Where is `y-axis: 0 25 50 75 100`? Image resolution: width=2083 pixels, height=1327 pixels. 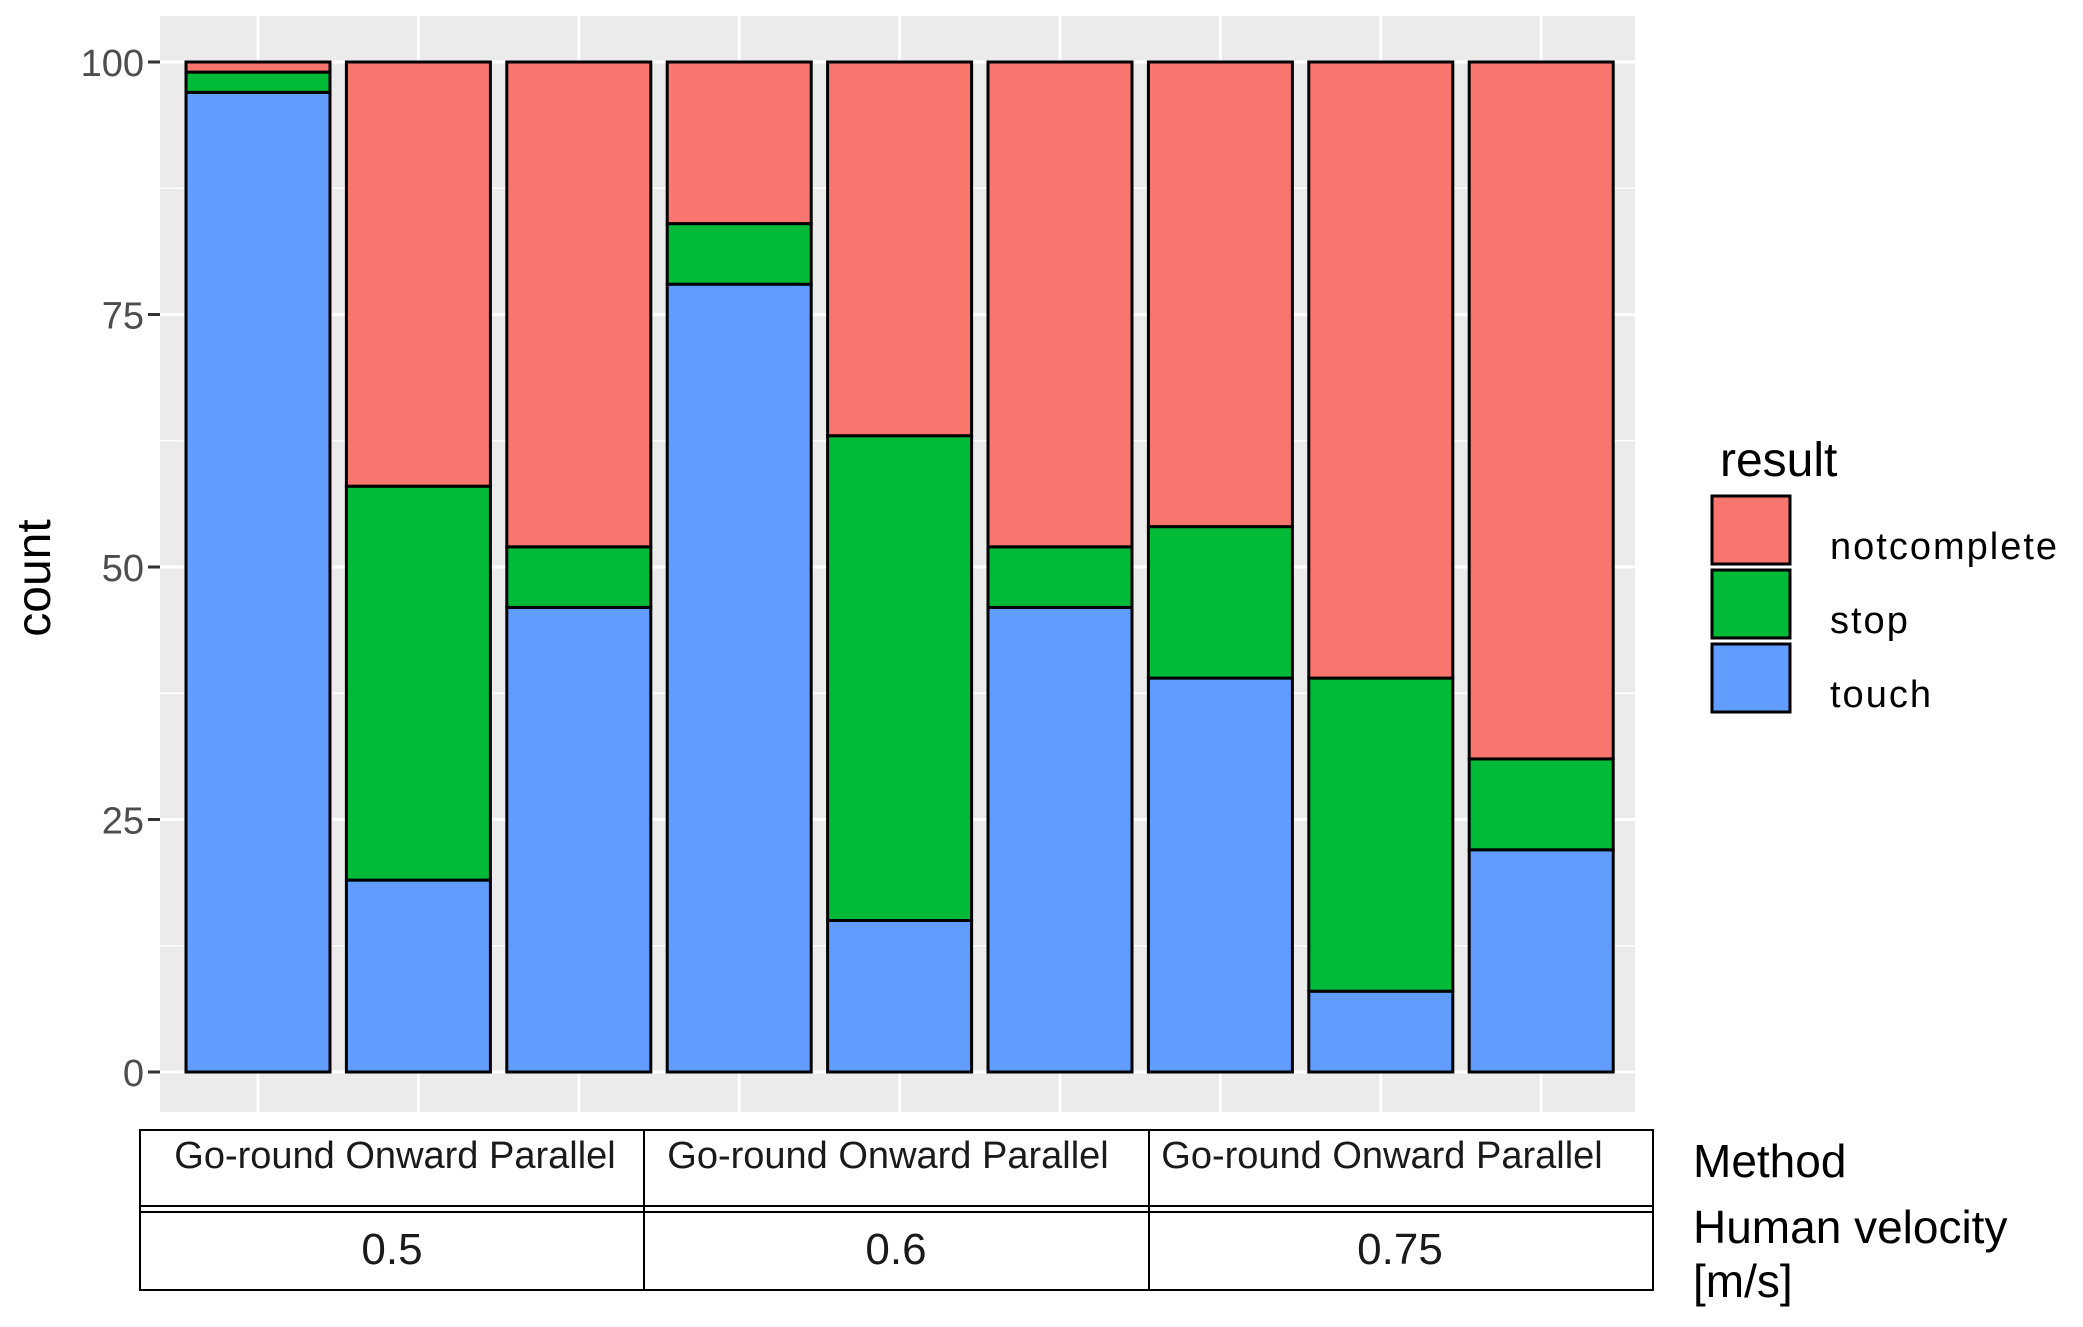
y-axis: 0 25 50 75 100 is located at coordinates (120, 569).